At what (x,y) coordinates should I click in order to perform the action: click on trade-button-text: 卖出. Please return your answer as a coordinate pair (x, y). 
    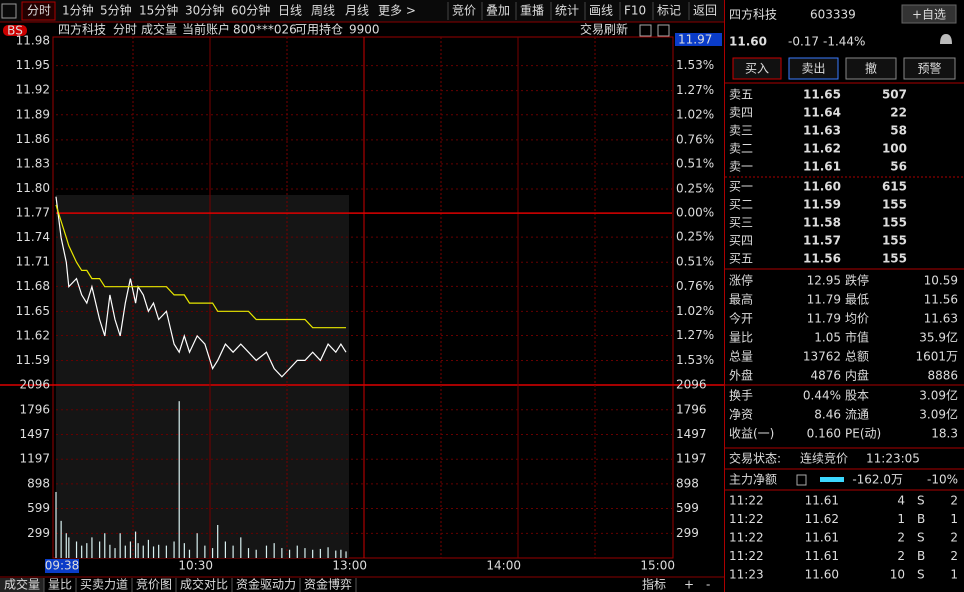
    Looking at the image, I should click on (813, 69).